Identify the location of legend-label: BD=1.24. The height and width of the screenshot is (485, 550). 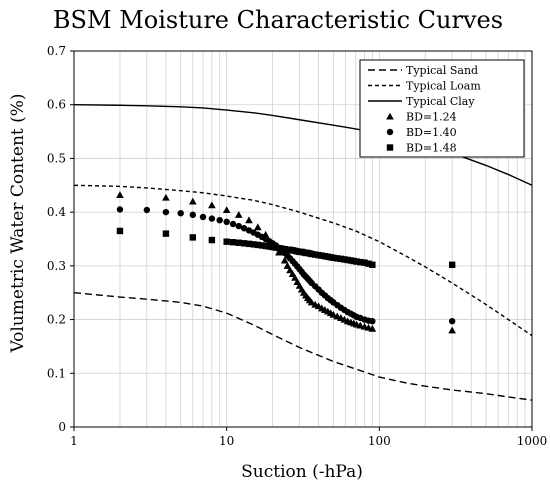
(431, 117).